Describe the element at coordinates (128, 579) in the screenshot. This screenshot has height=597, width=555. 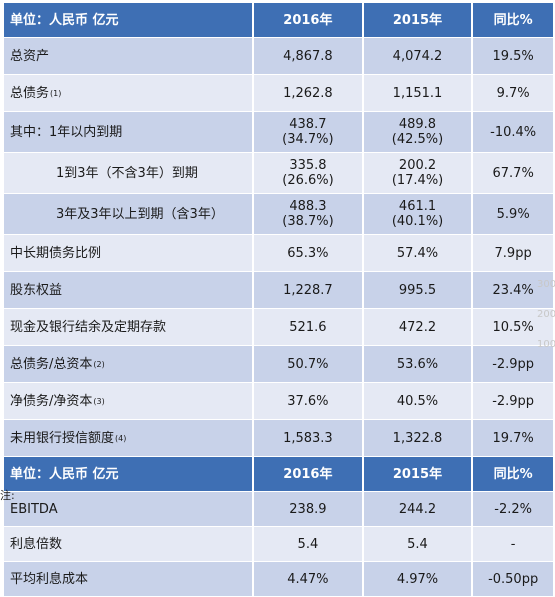
I see `row-label: 平均利息成本` at that location.